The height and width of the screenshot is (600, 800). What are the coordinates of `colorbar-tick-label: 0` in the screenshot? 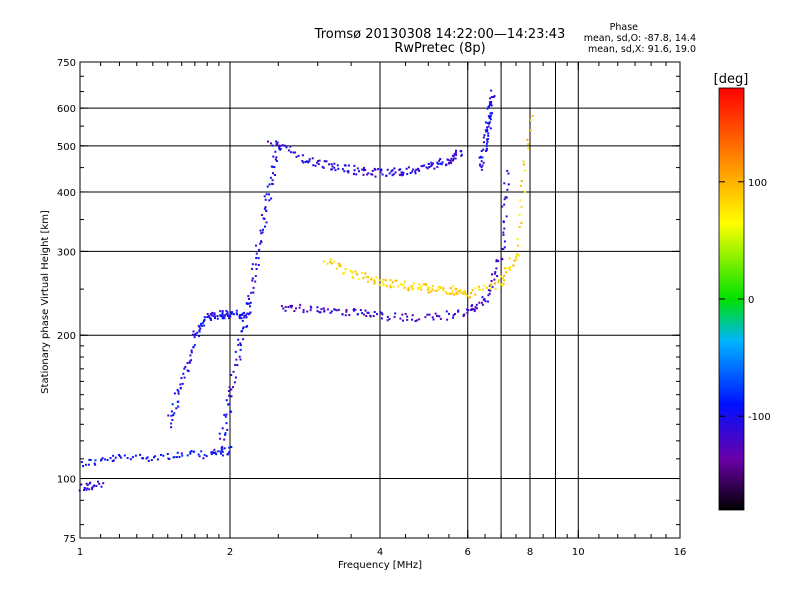 It's located at (751, 300).